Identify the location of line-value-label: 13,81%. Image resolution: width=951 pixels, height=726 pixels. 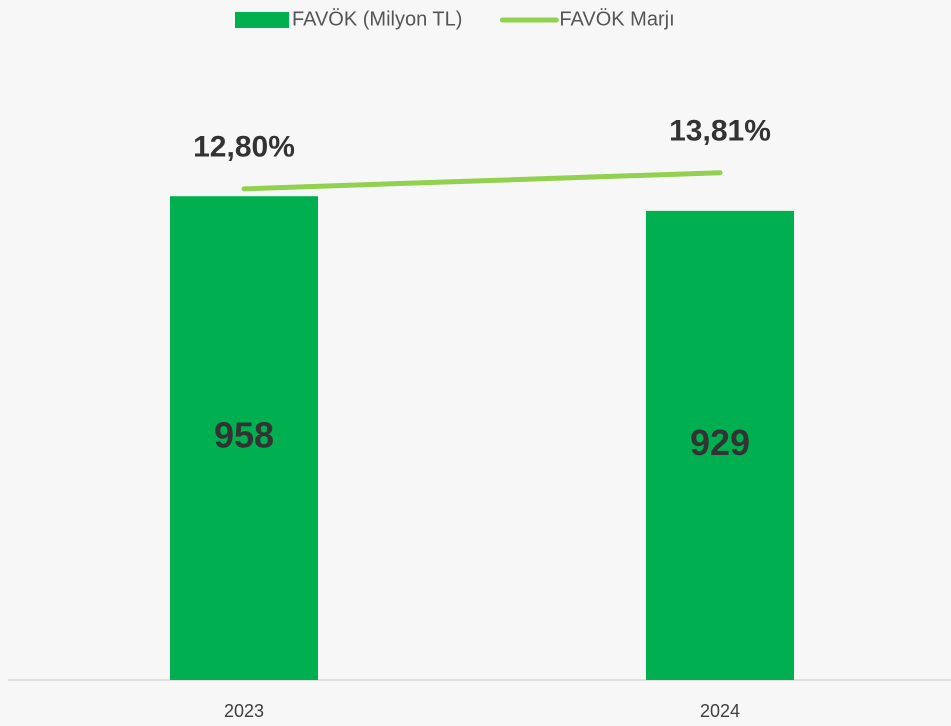
(720, 131).